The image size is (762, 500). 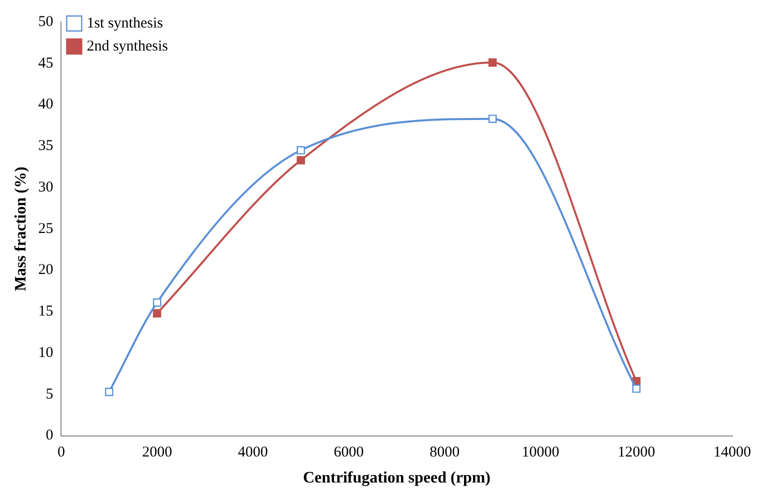 I want to click on y-tick-label: 10, so click(x=46, y=352).